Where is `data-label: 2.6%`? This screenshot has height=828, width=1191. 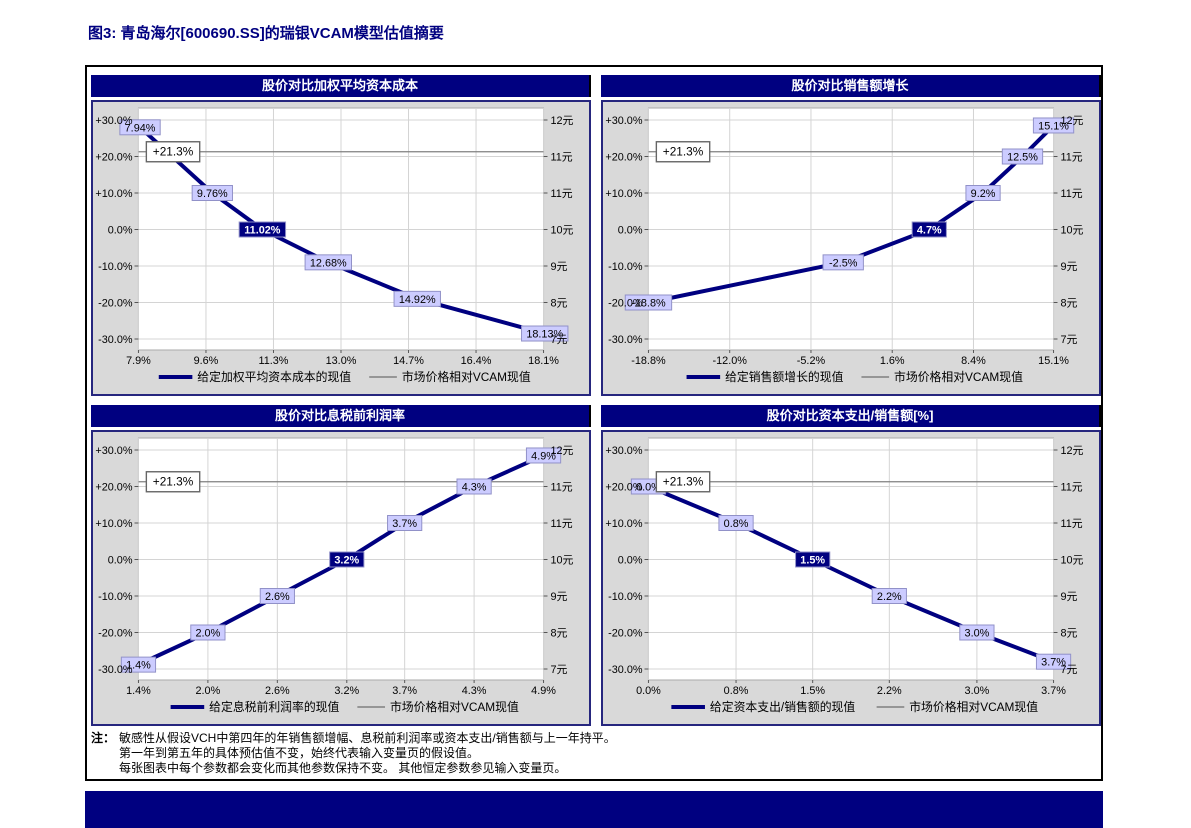 data-label: 2.6% is located at coordinates (277, 597).